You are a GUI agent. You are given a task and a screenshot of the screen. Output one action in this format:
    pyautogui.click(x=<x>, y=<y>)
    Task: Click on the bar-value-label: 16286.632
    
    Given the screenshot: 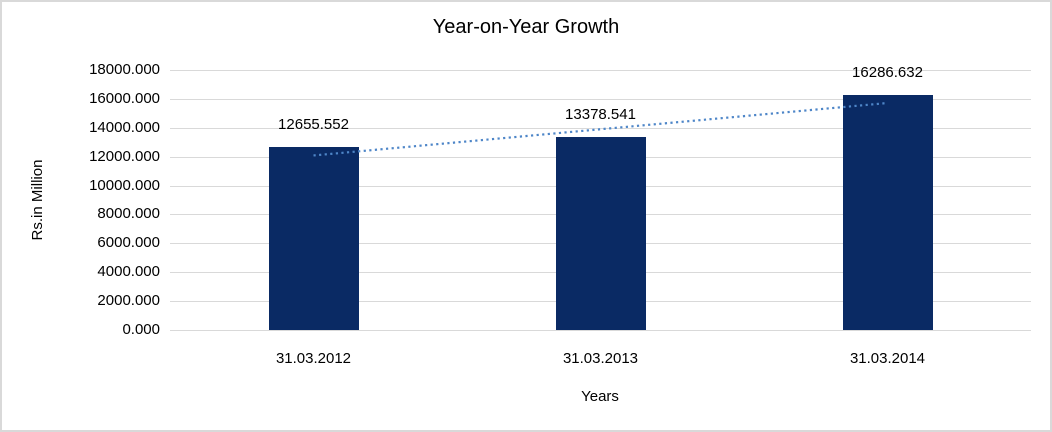 What is the action you would take?
    pyautogui.click(x=887, y=72)
    